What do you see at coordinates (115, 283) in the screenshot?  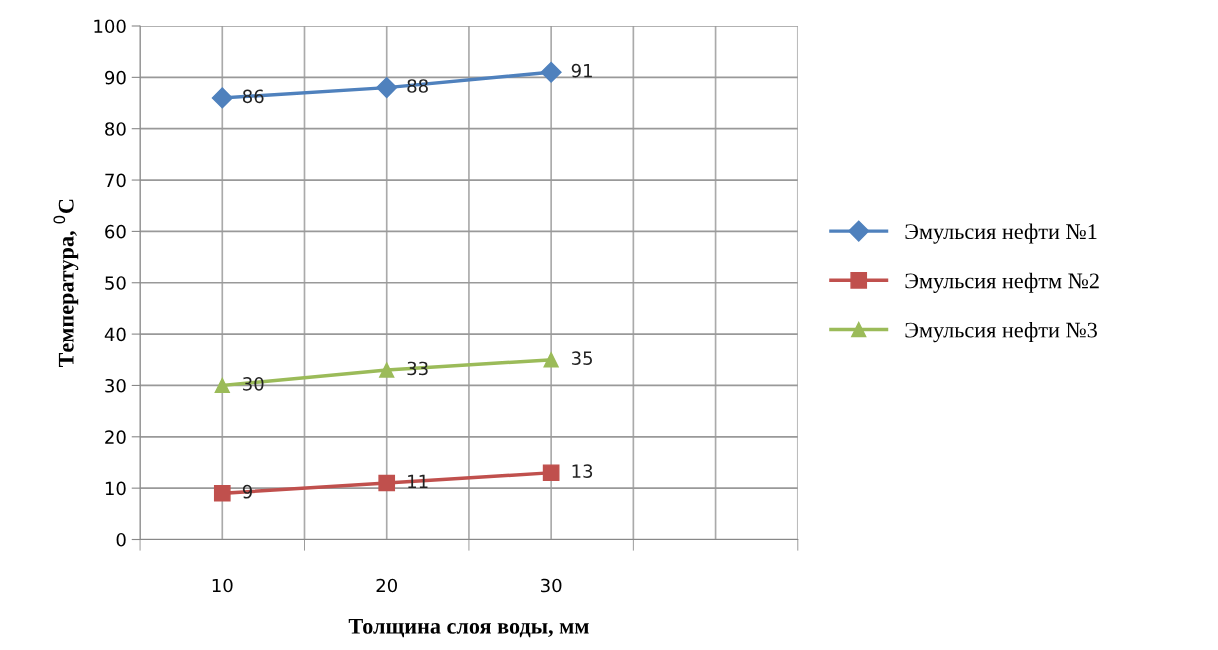 I see `y-tick-label: 50` at bounding box center [115, 283].